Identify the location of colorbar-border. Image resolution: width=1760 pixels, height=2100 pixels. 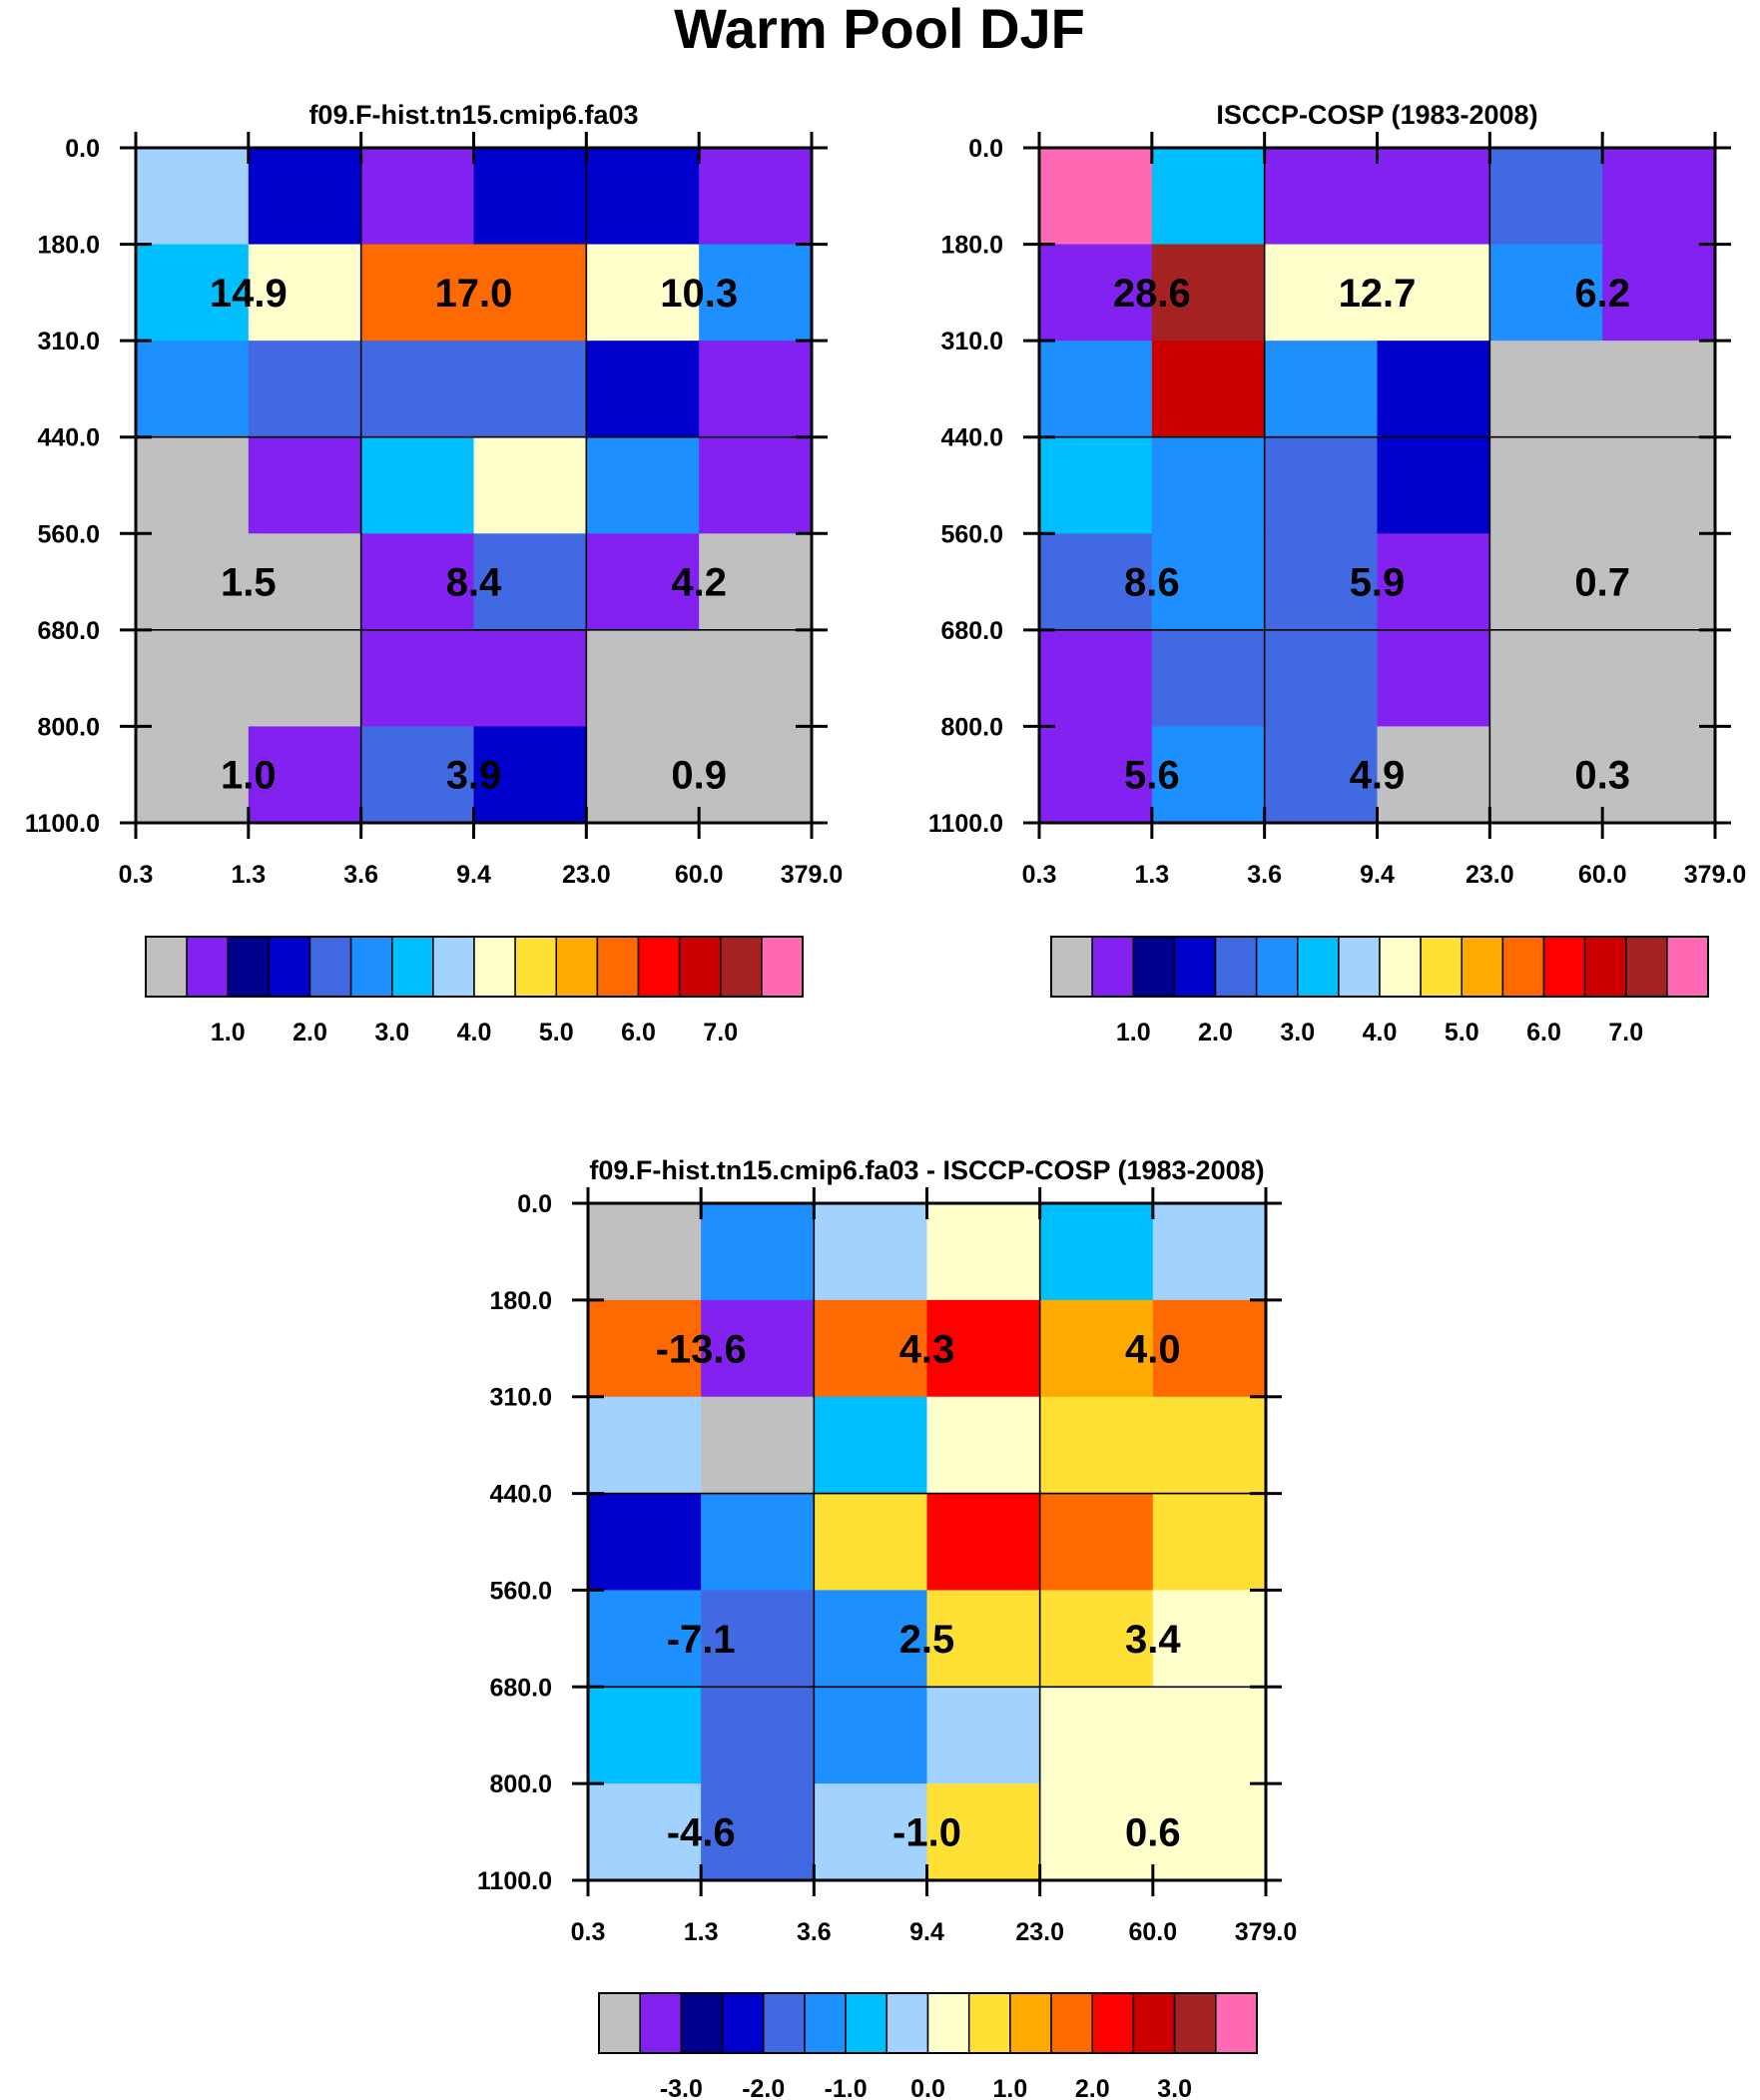
(475, 967).